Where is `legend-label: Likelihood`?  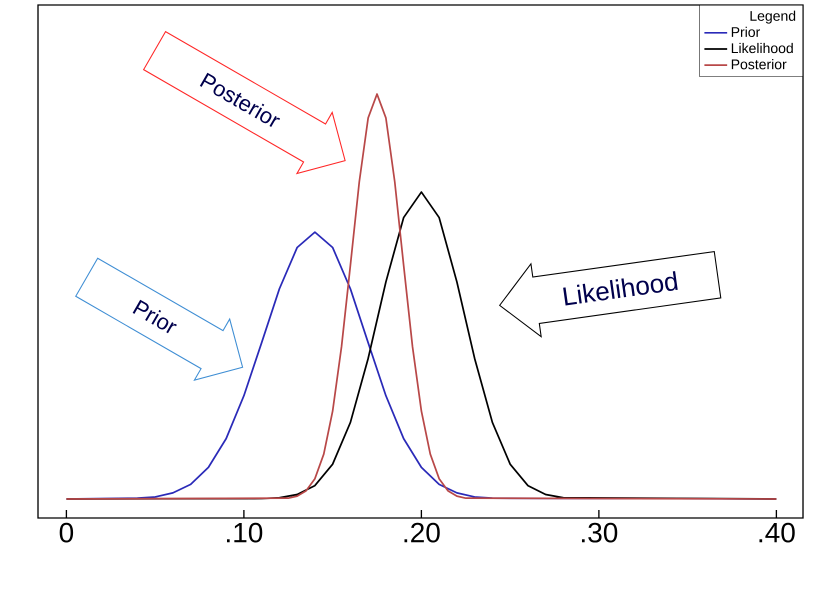
legend-label: Likelihood is located at coordinates (762, 48).